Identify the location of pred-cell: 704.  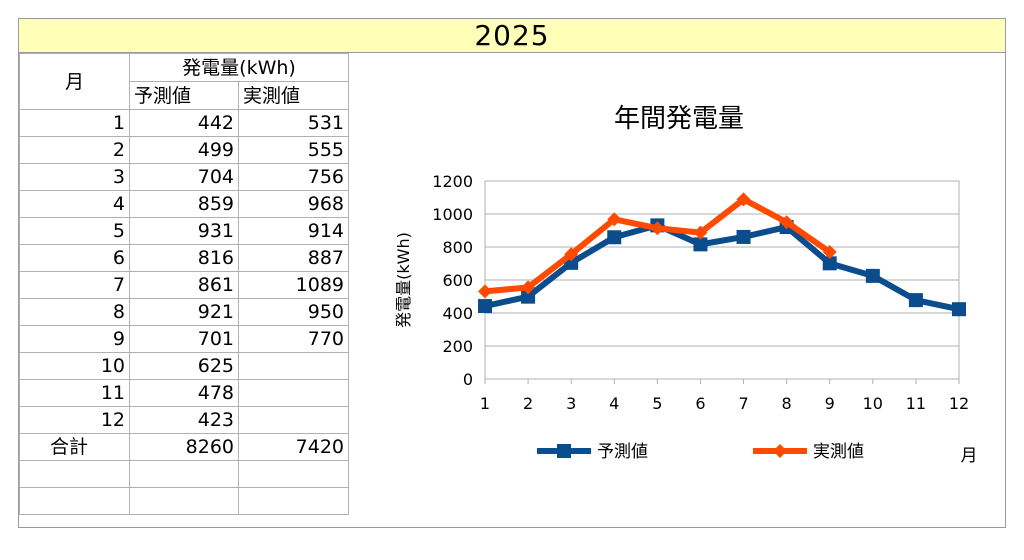
(184, 177).